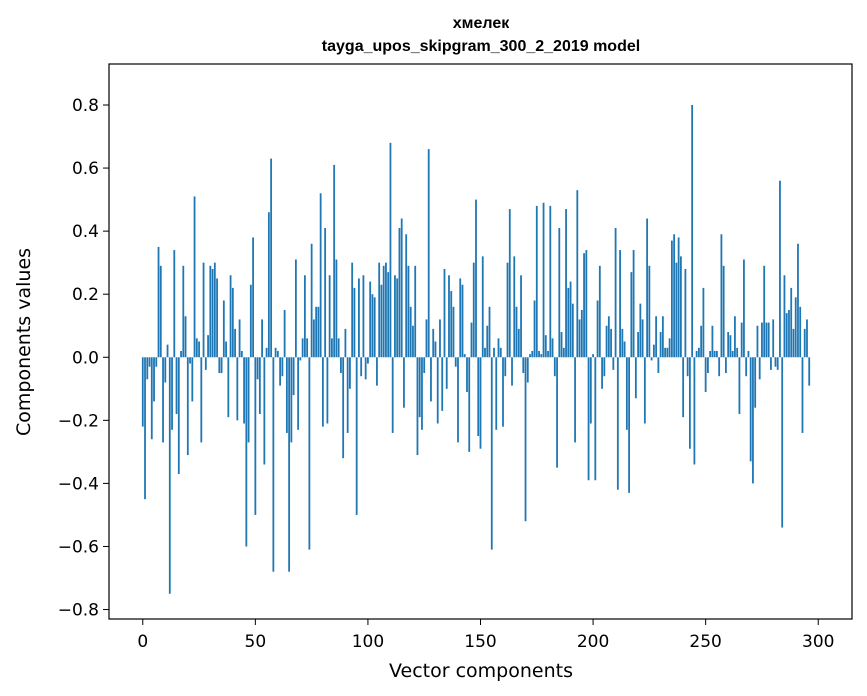 This screenshot has width=867, height=696. What do you see at coordinates (480, 642) in the screenshot?
I see `x-tick-label: 150` at bounding box center [480, 642].